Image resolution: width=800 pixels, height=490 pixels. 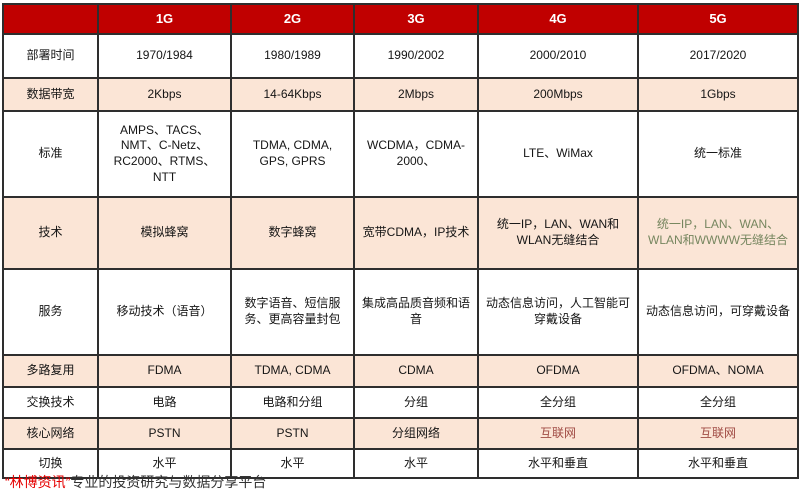 I want to click on column-header-3g: 3G, so click(x=416, y=19).